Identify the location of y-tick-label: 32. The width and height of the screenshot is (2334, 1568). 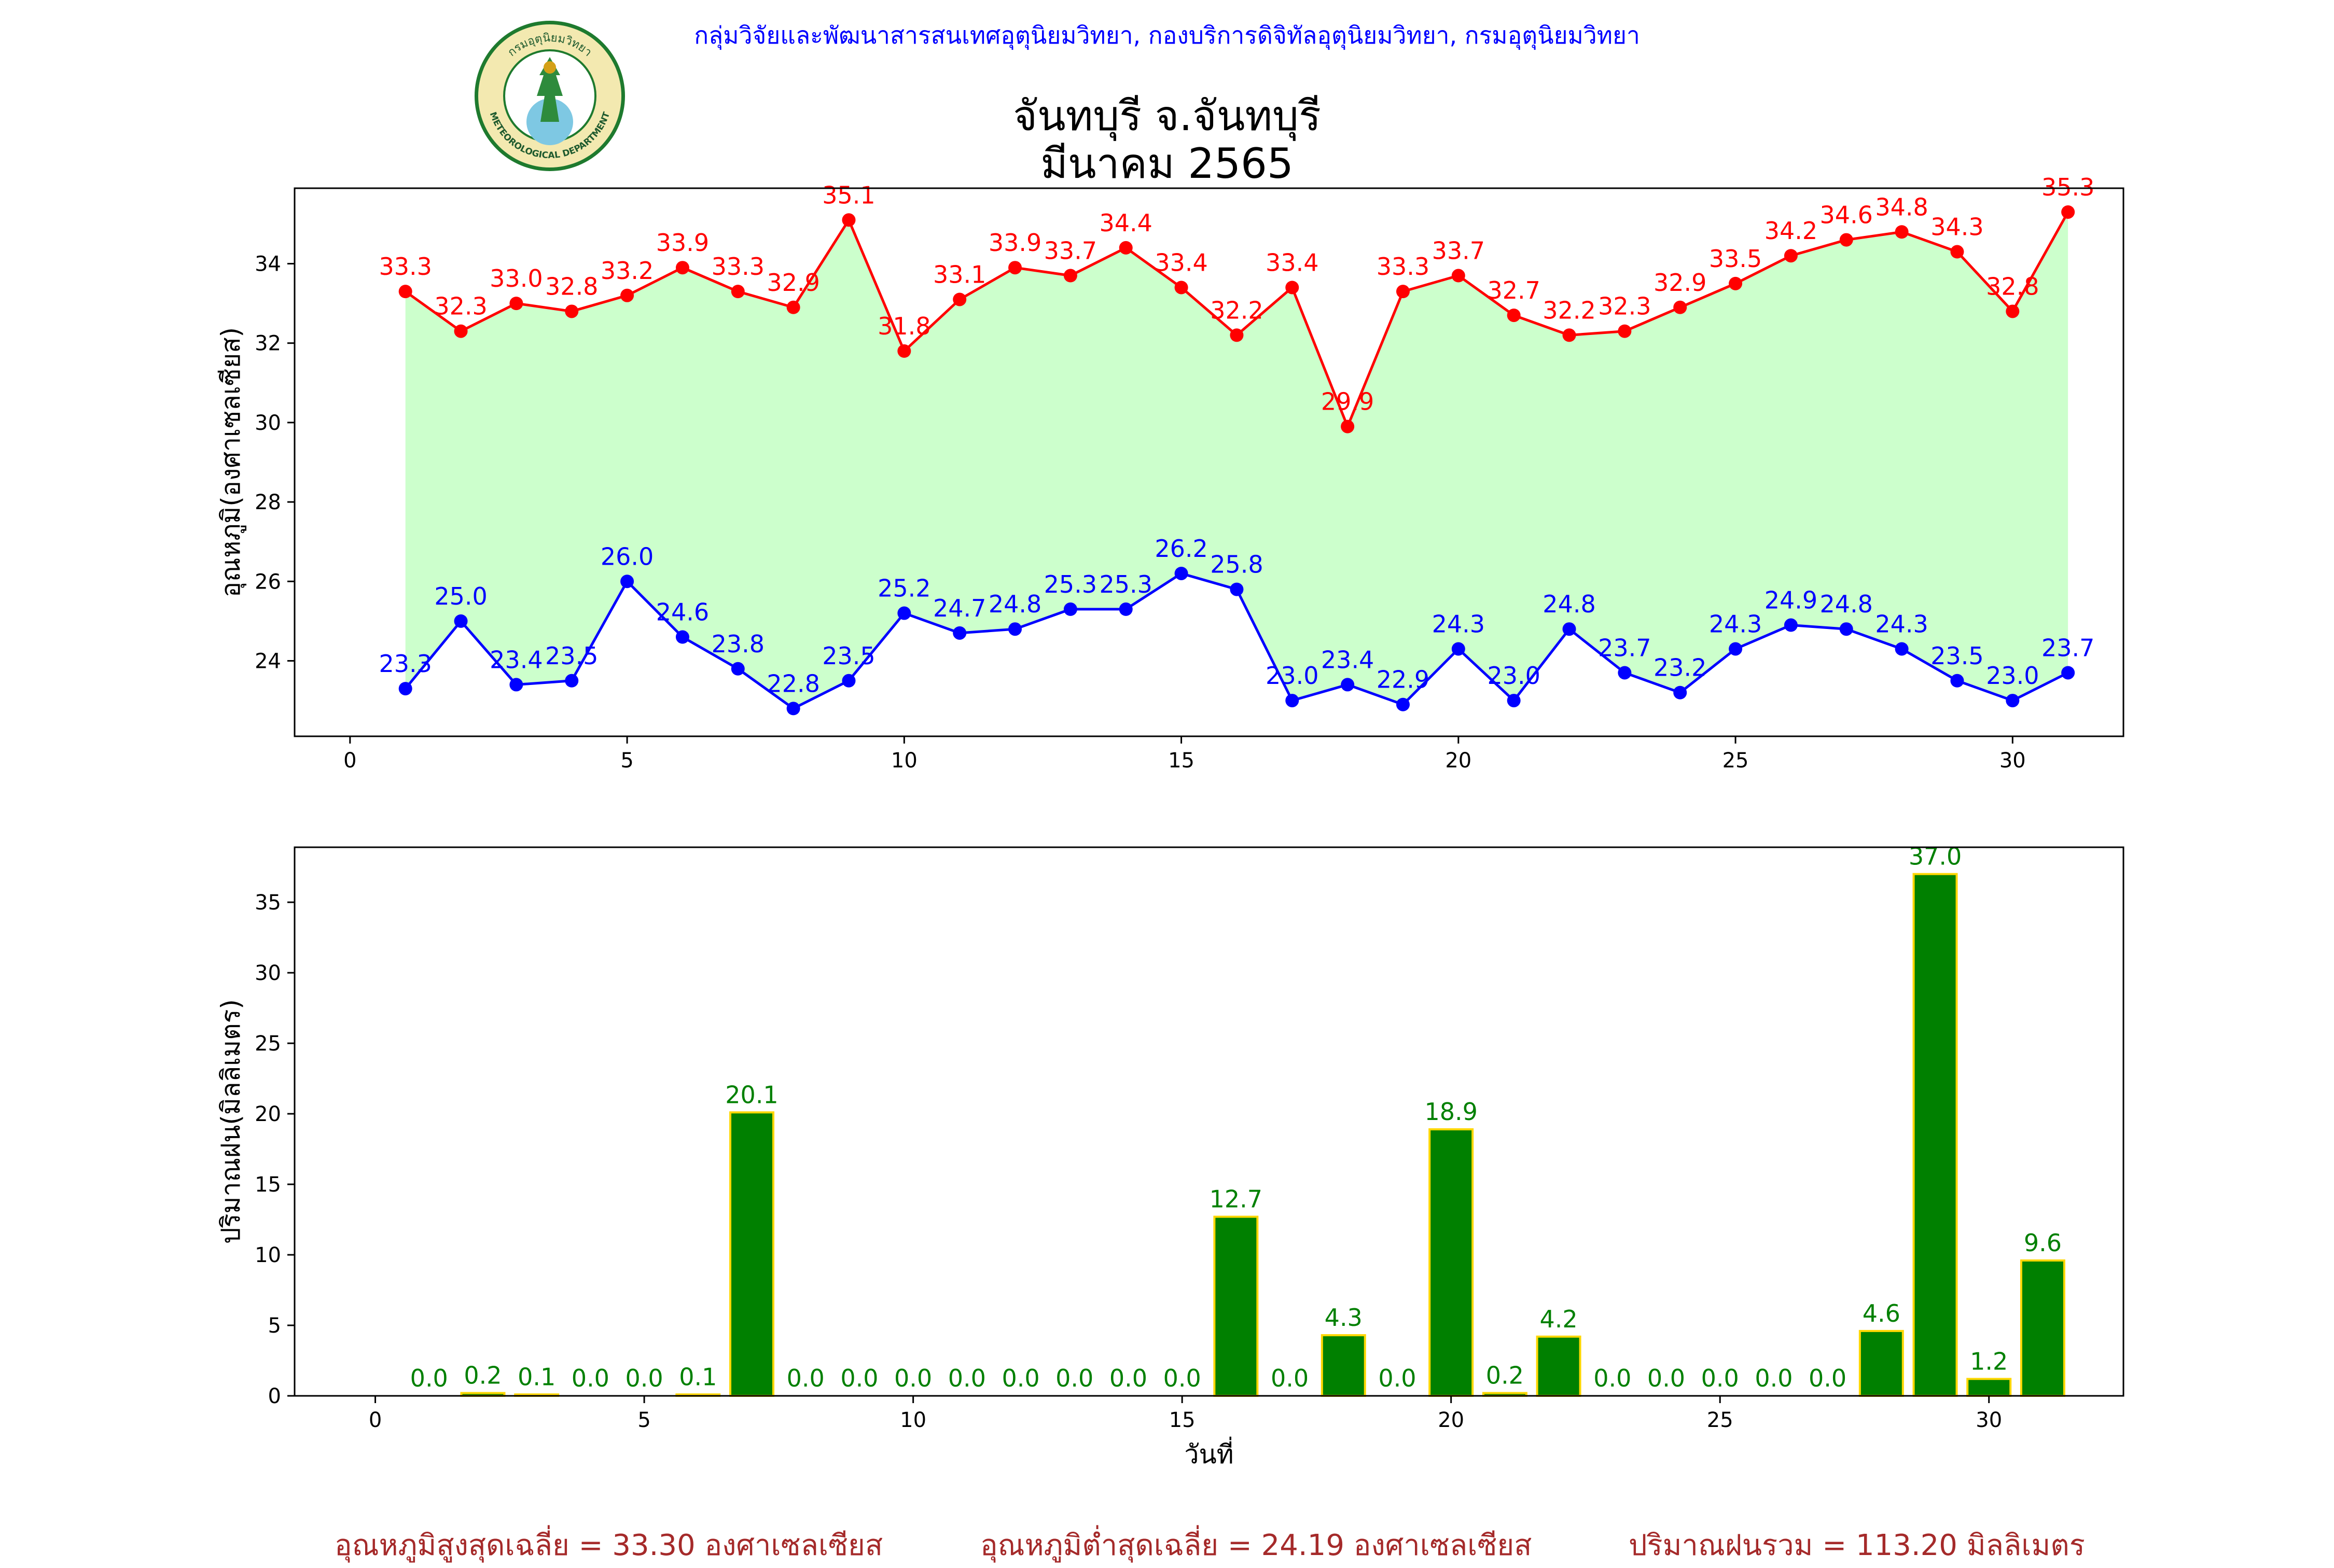
(268, 344).